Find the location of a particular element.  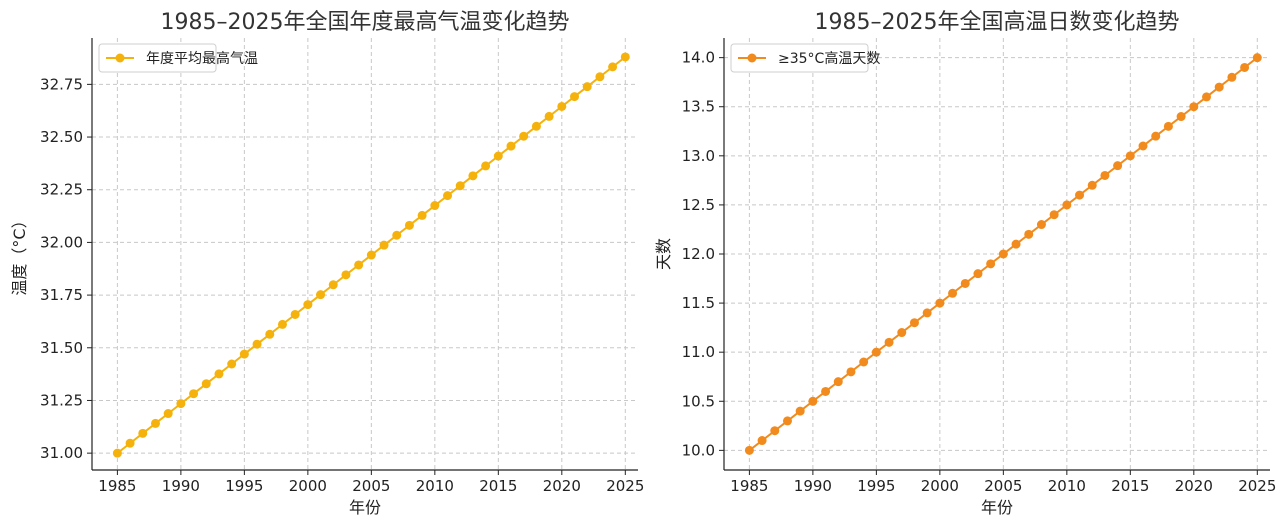

y-tick-label: 31.50 is located at coordinates (61, 348).